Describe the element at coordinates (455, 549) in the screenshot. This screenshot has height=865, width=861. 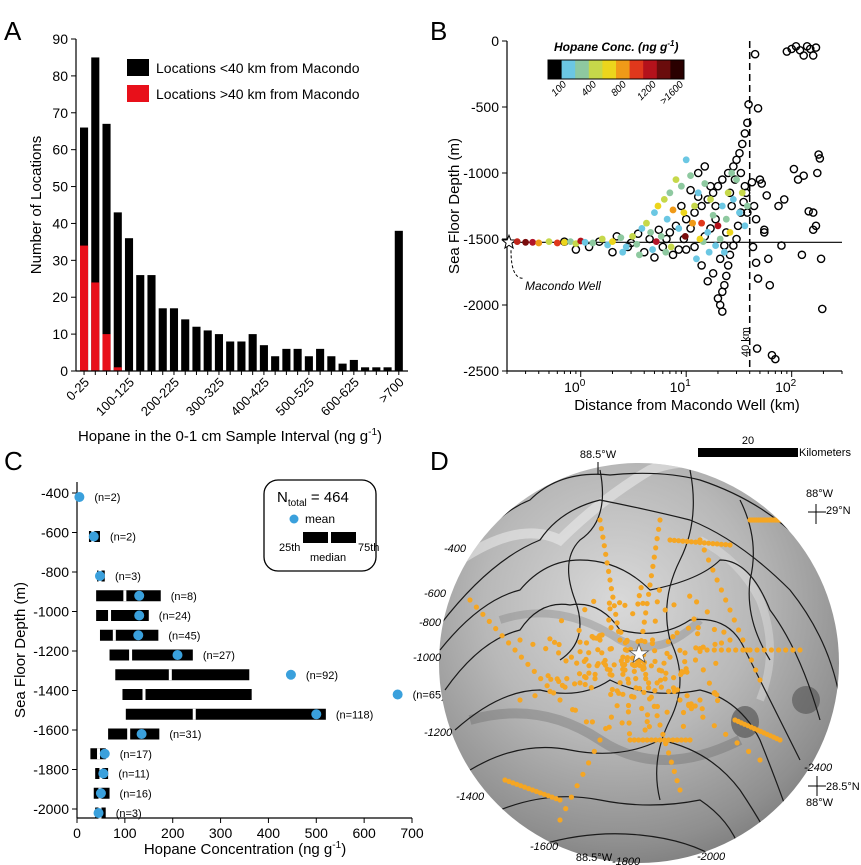
I see `contour-label-400: -400` at that location.